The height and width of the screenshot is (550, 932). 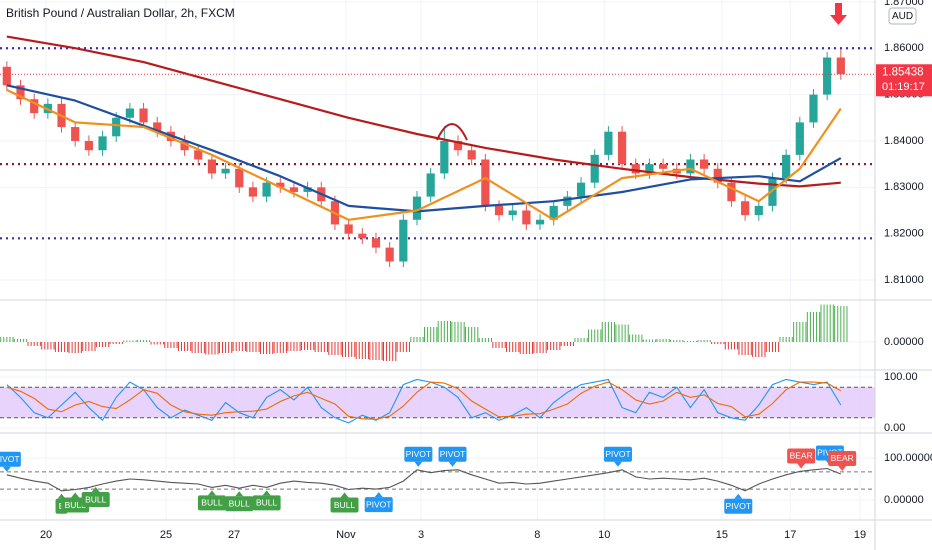 I want to click on currency: AUD, so click(x=902, y=16).